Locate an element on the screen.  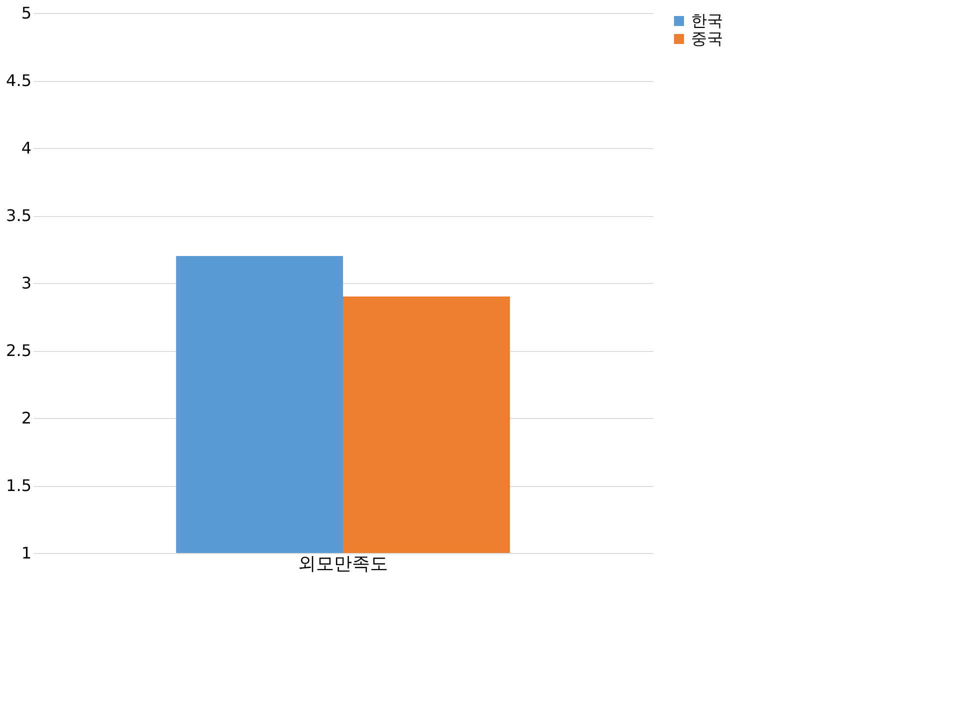
legend-label: 중국 is located at coordinates (707, 38).